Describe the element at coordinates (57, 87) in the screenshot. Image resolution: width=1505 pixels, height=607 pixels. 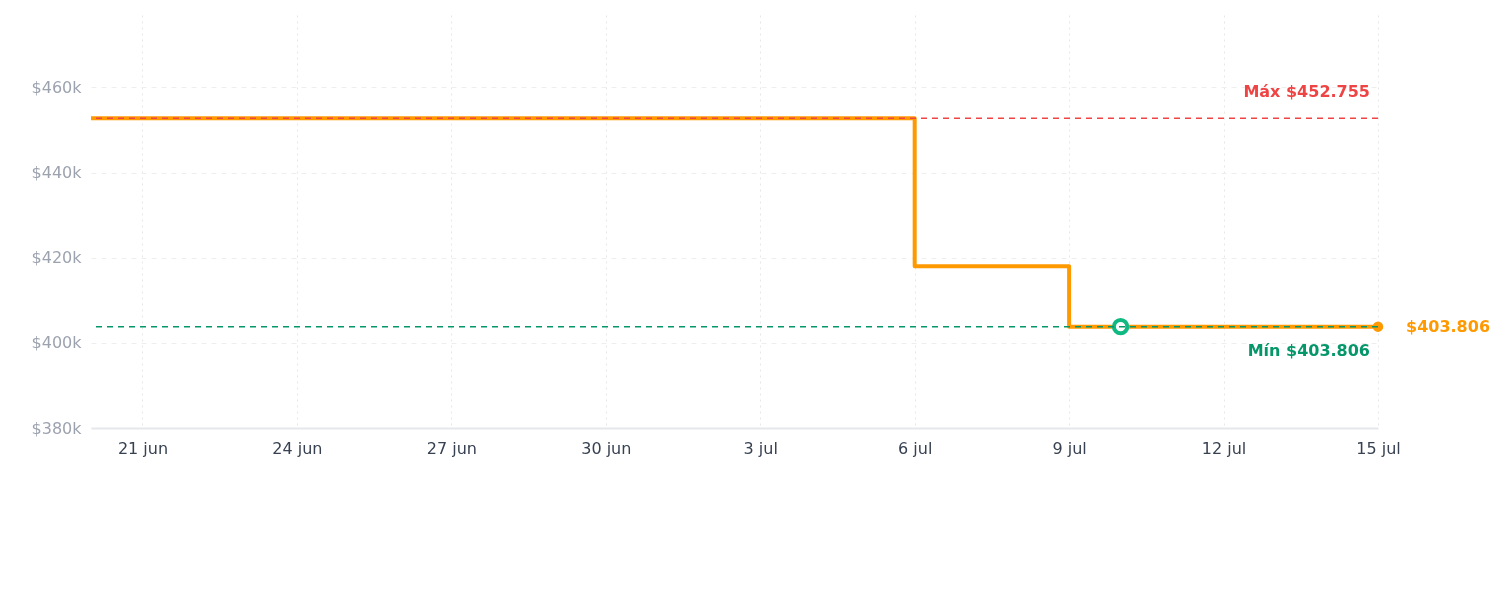
I see `y-tick-label: $460k` at that location.